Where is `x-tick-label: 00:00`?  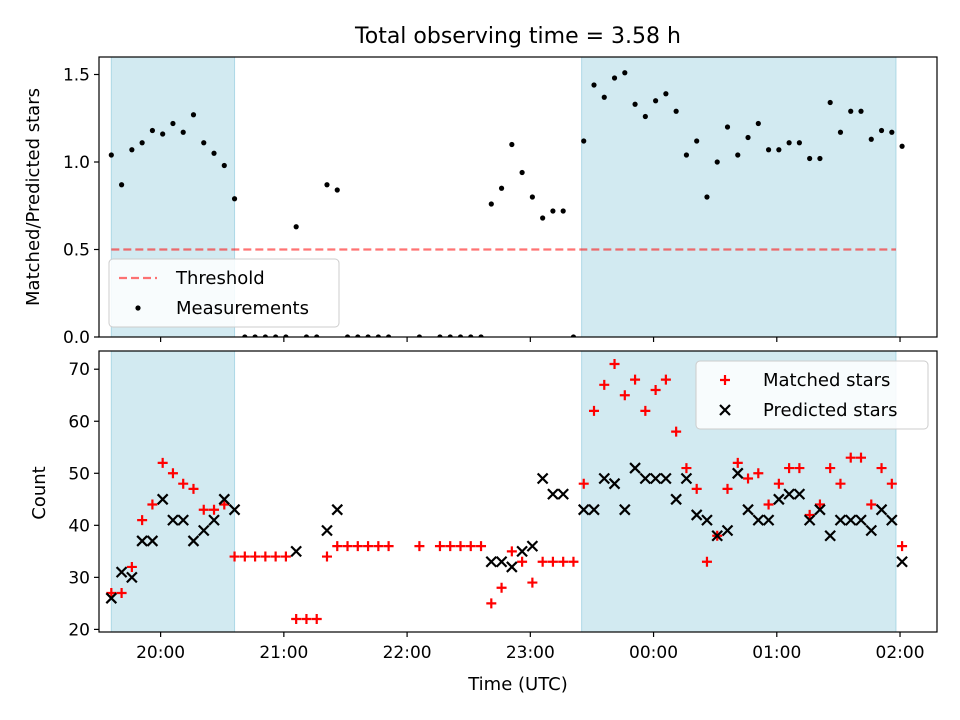 x-tick-label: 00:00 is located at coordinates (653, 653).